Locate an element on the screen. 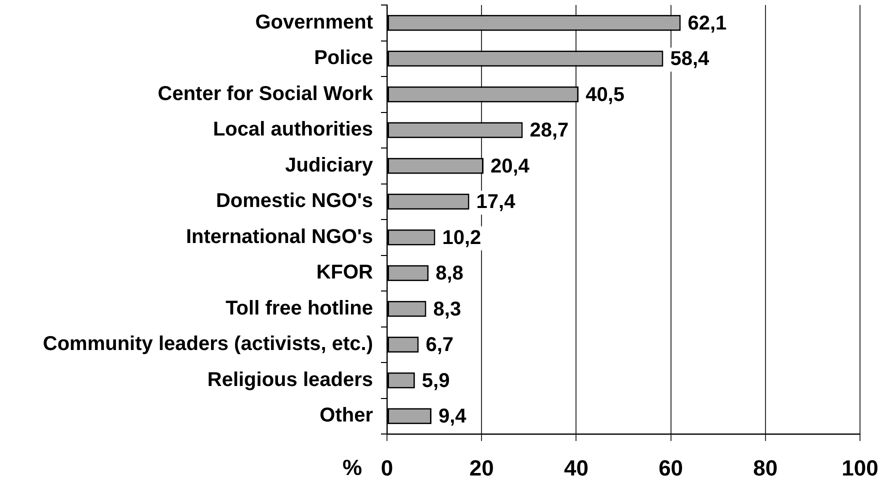 The image size is (885, 482). data-label: 20,4 is located at coordinates (510, 166).